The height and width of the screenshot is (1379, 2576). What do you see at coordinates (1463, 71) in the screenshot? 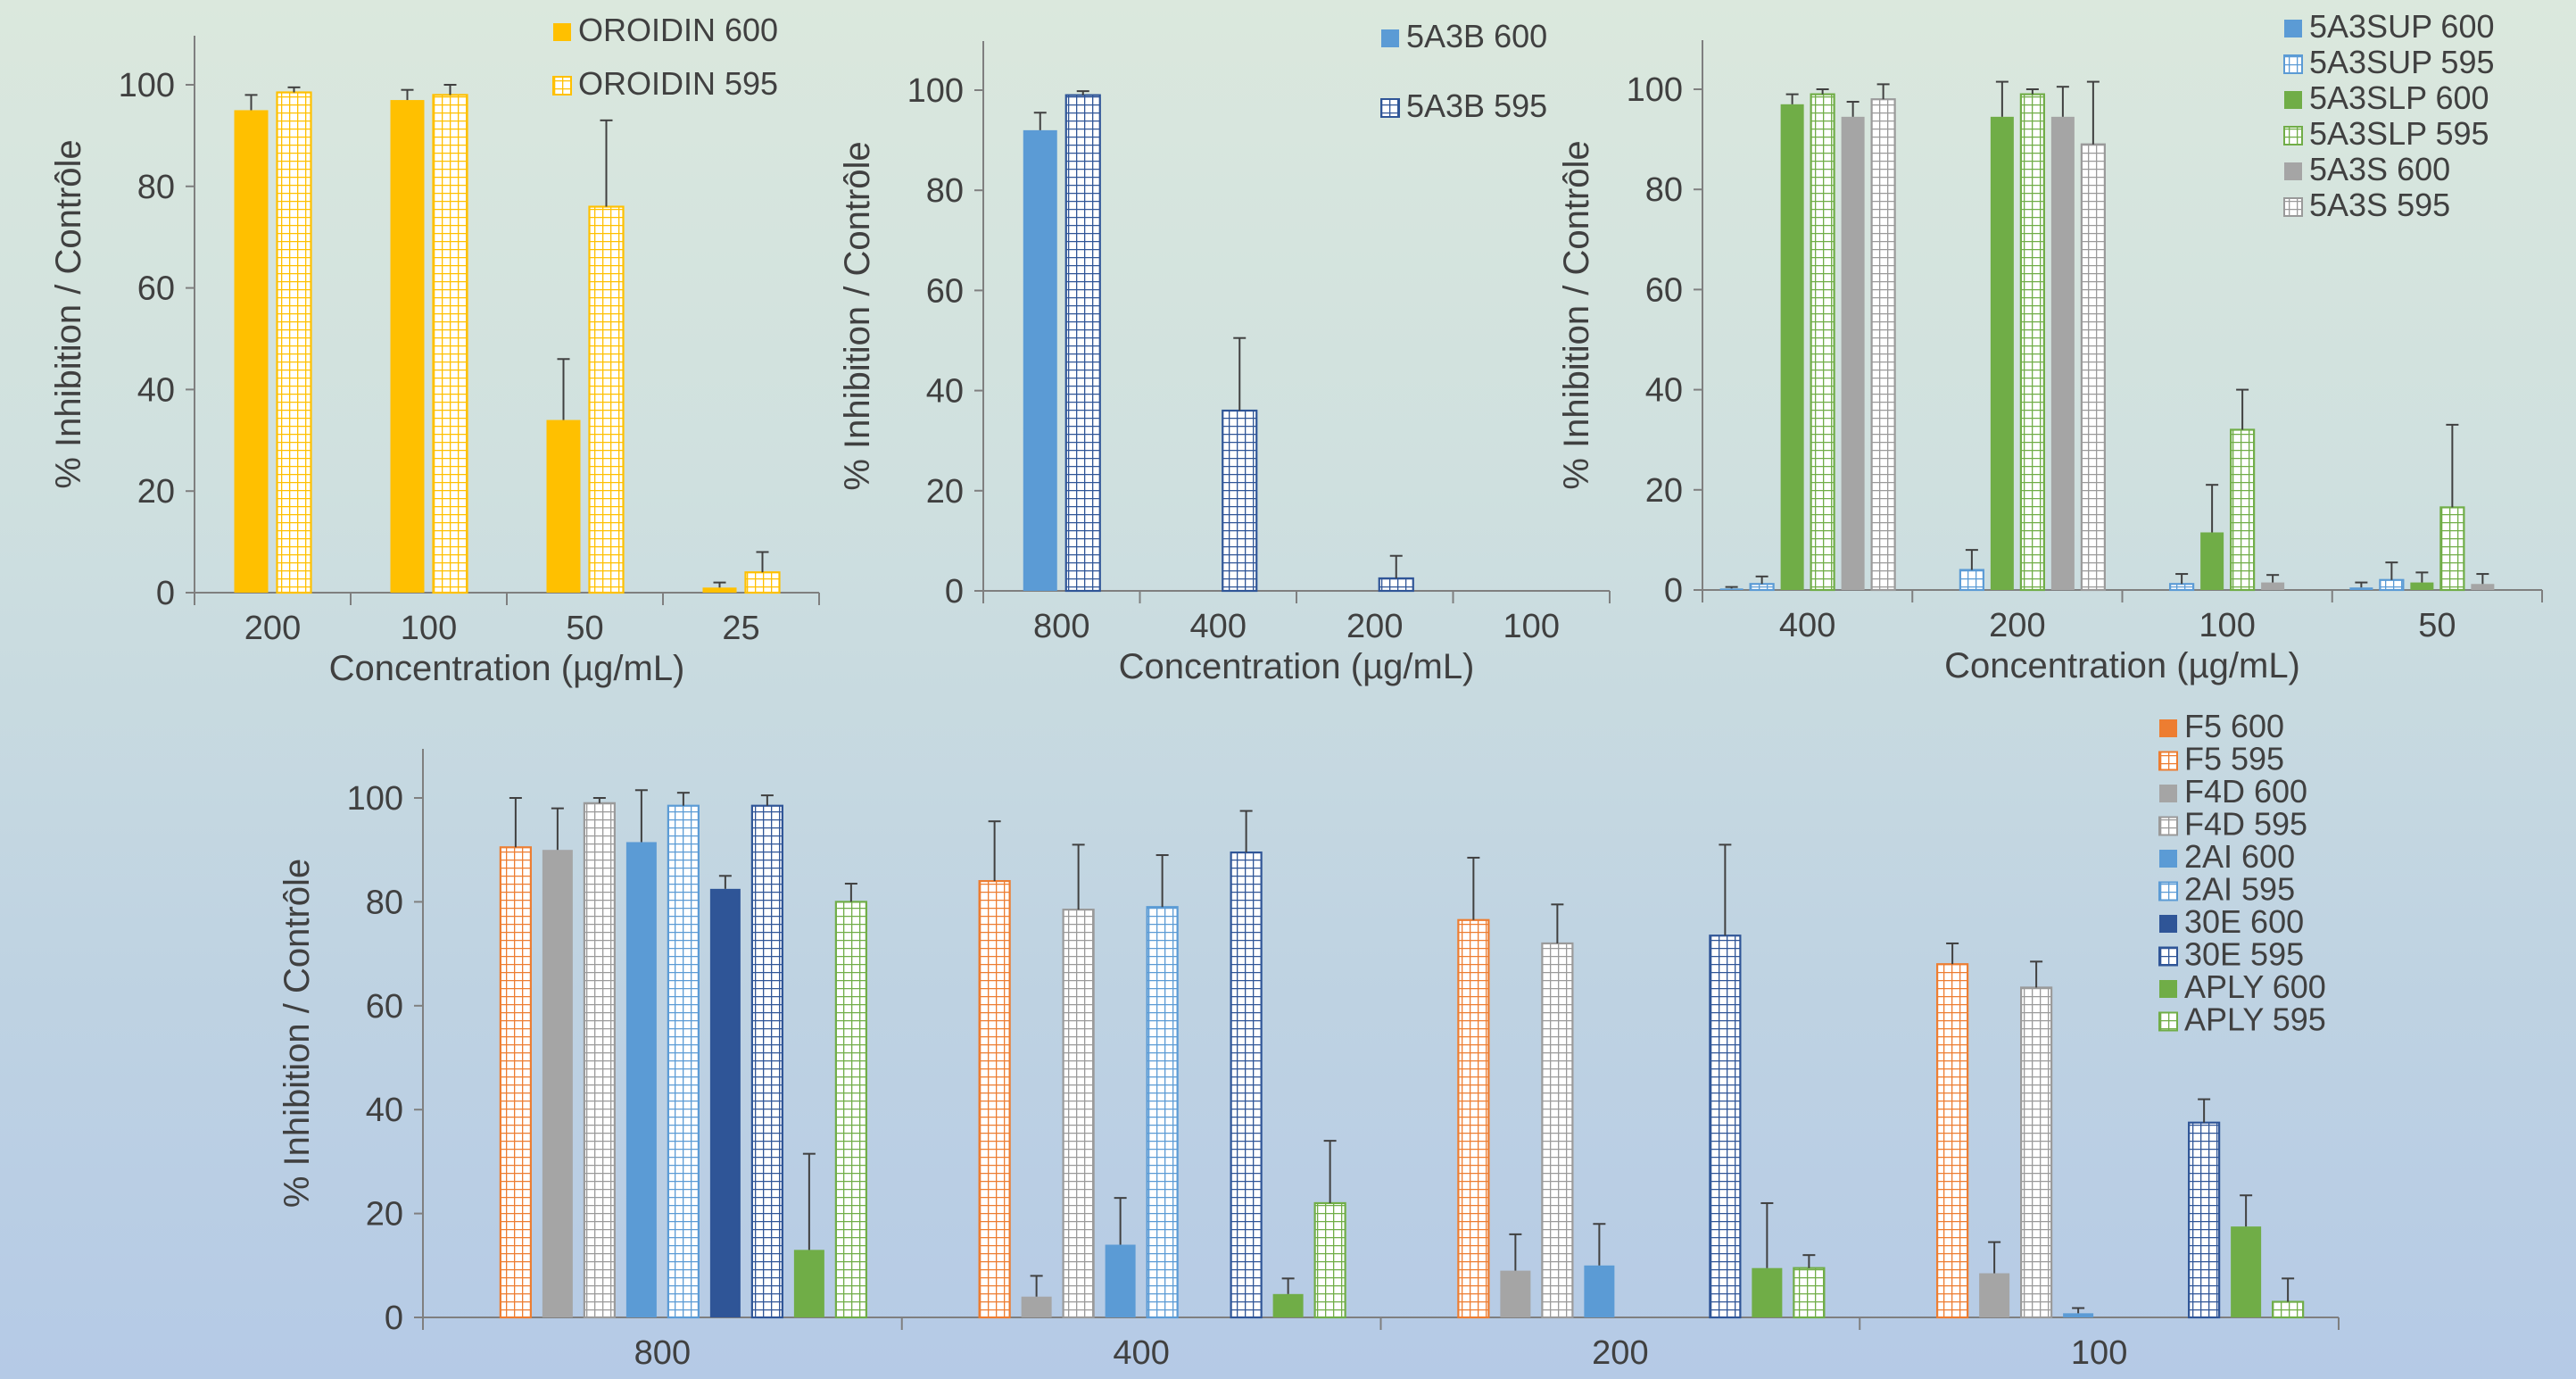
I see `legend: 5A3B 600 5A3B 595` at bounding box center [1463, 71].